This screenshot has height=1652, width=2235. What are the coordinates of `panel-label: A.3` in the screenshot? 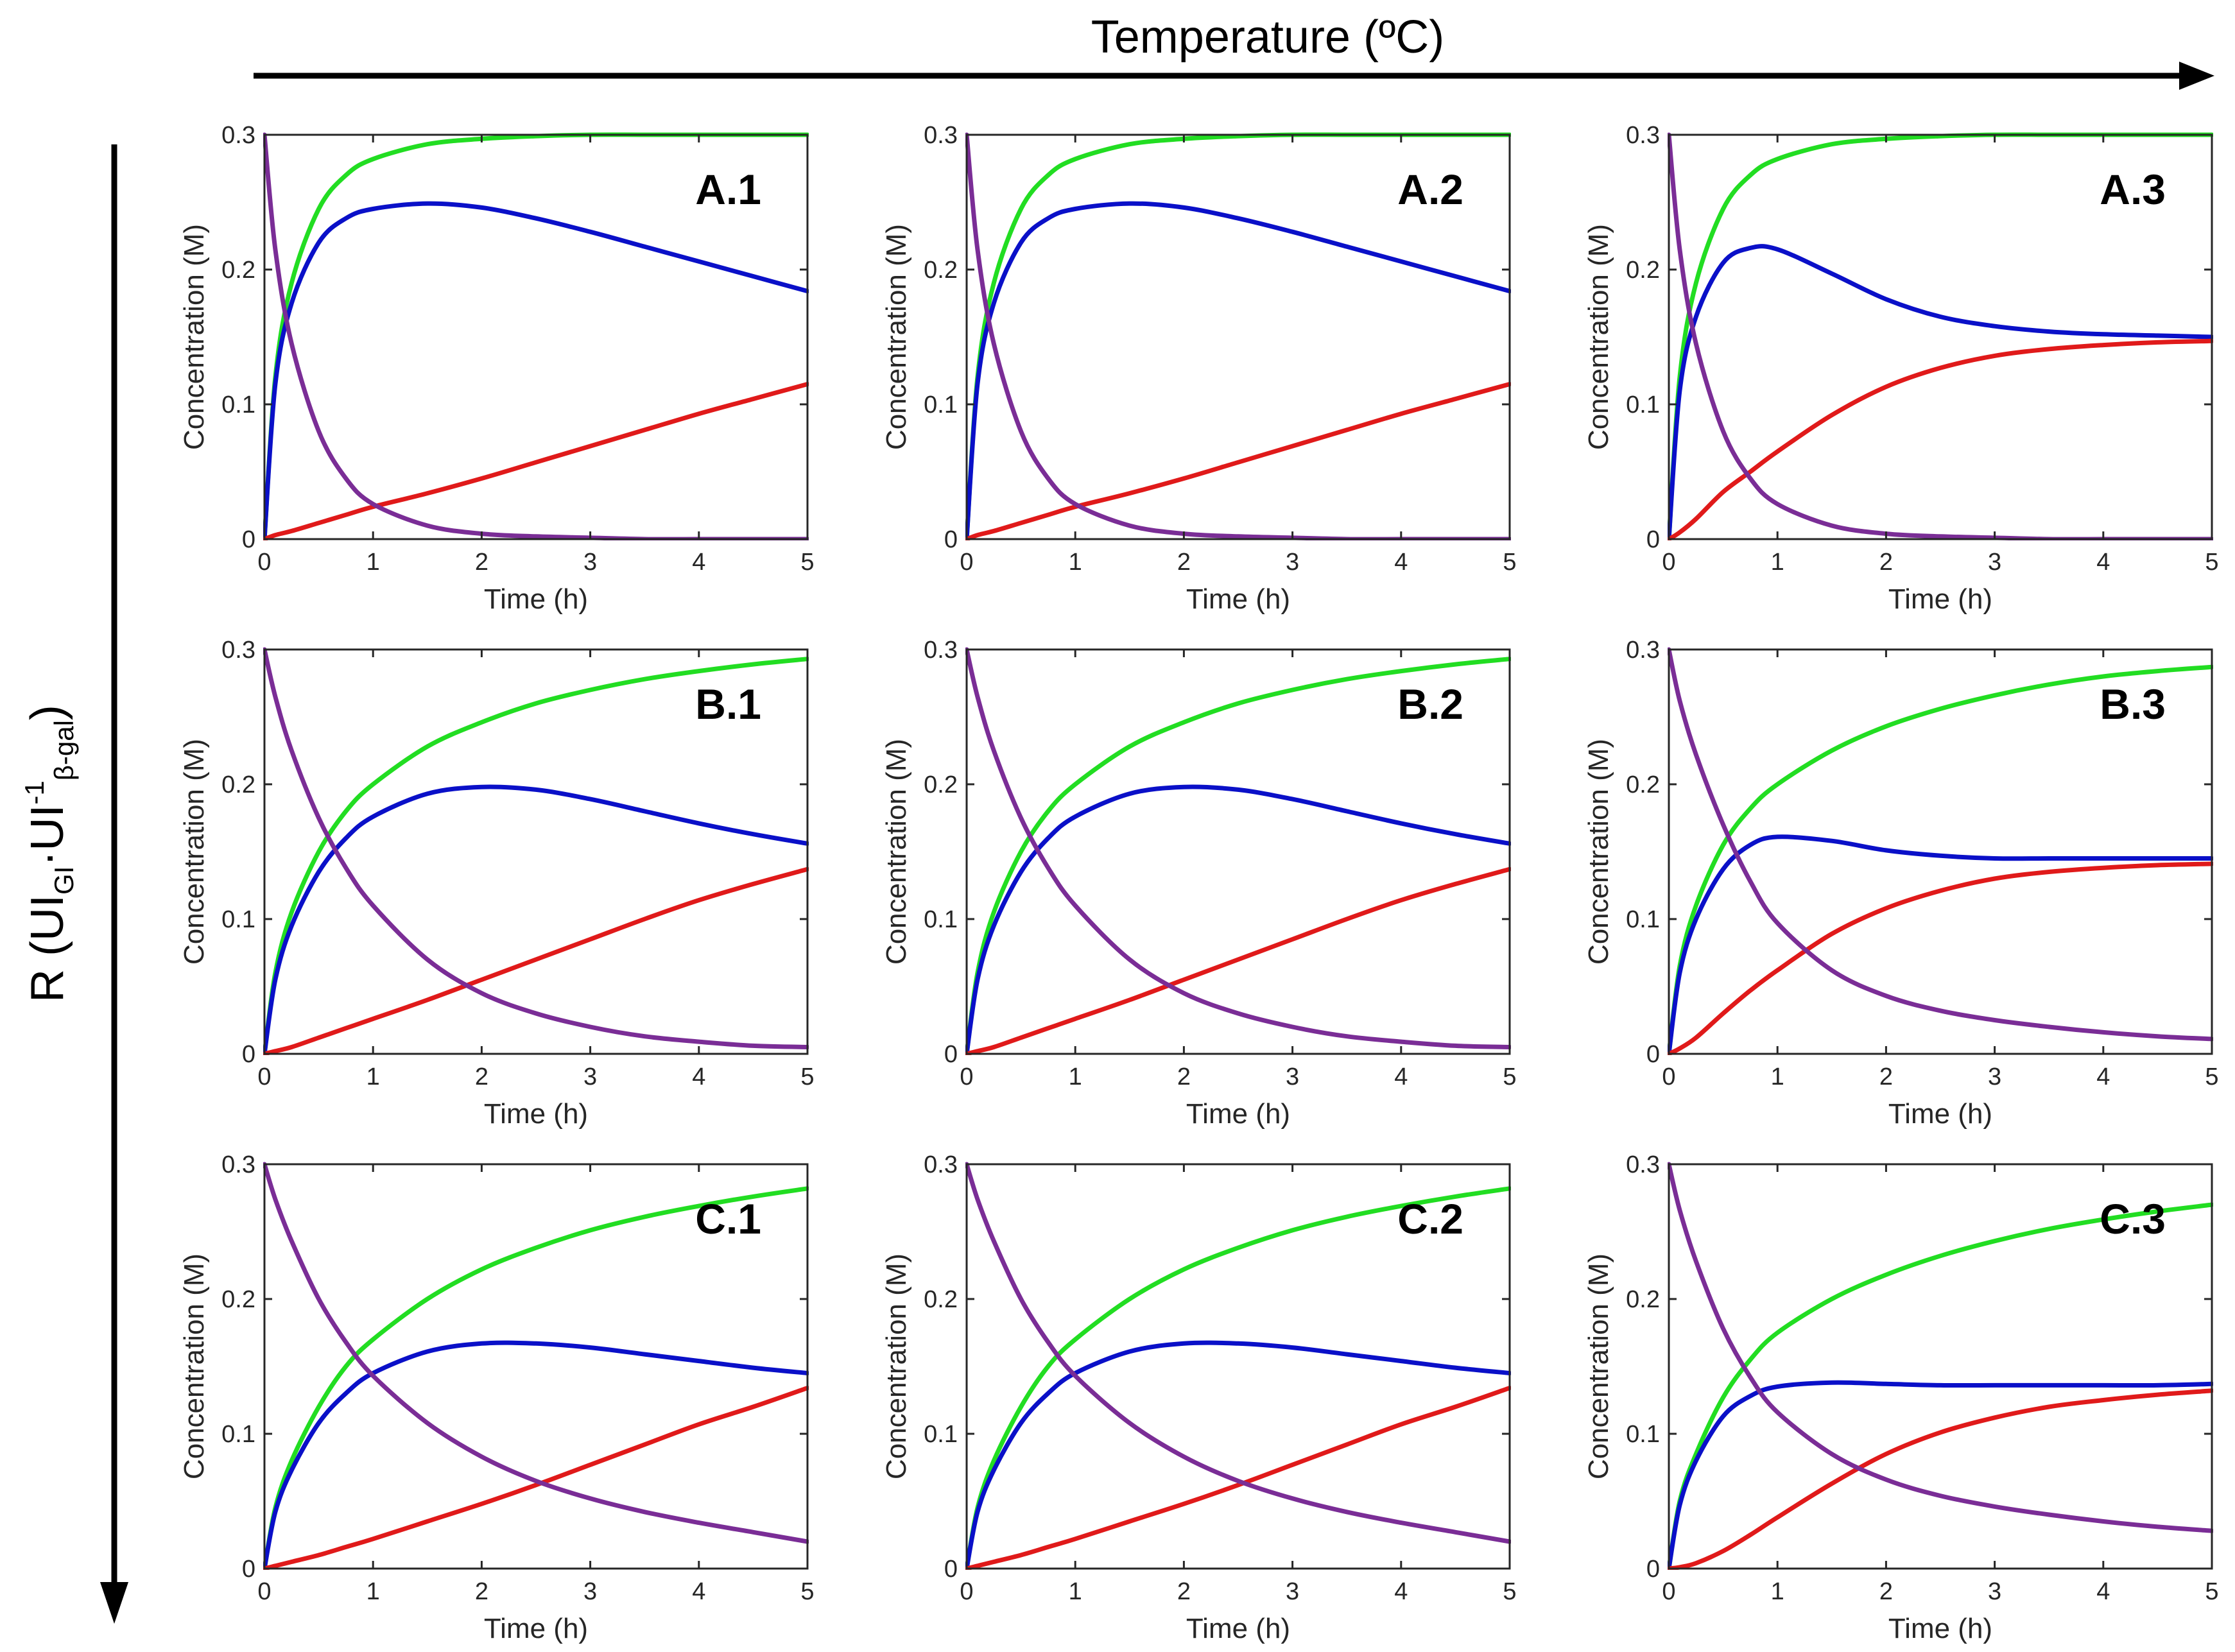 It's located at (2133, 189).